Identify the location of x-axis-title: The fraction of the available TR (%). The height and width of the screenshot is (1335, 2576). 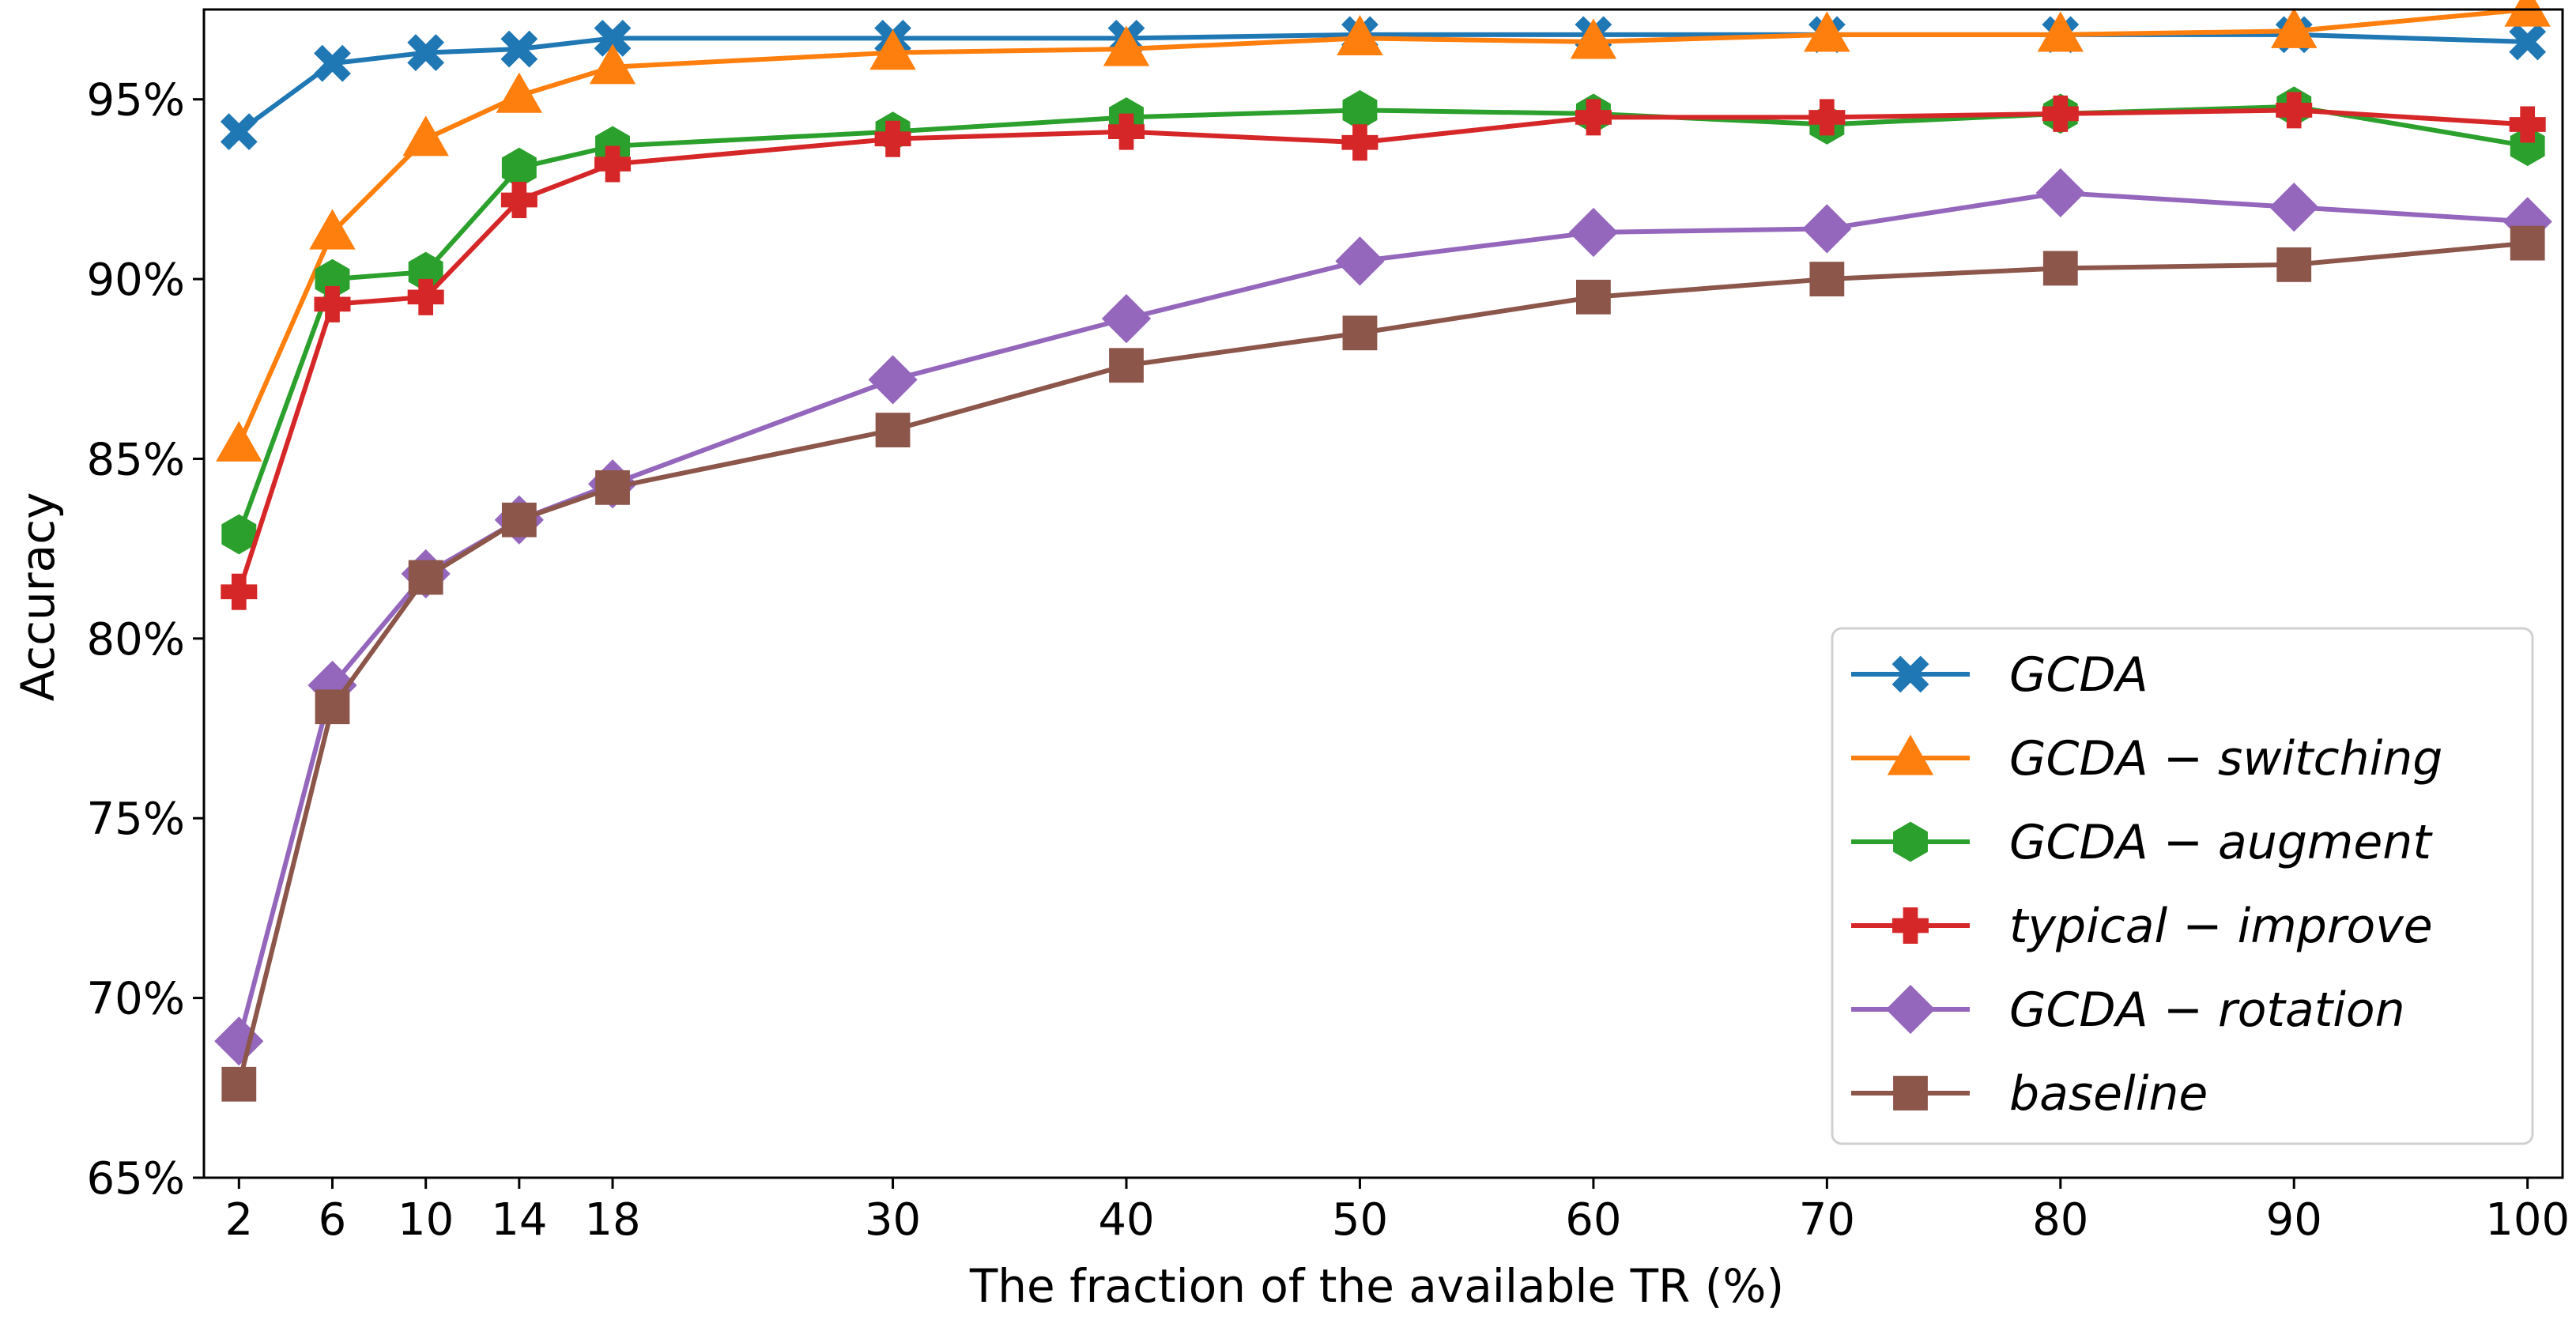
(1376, 1286).